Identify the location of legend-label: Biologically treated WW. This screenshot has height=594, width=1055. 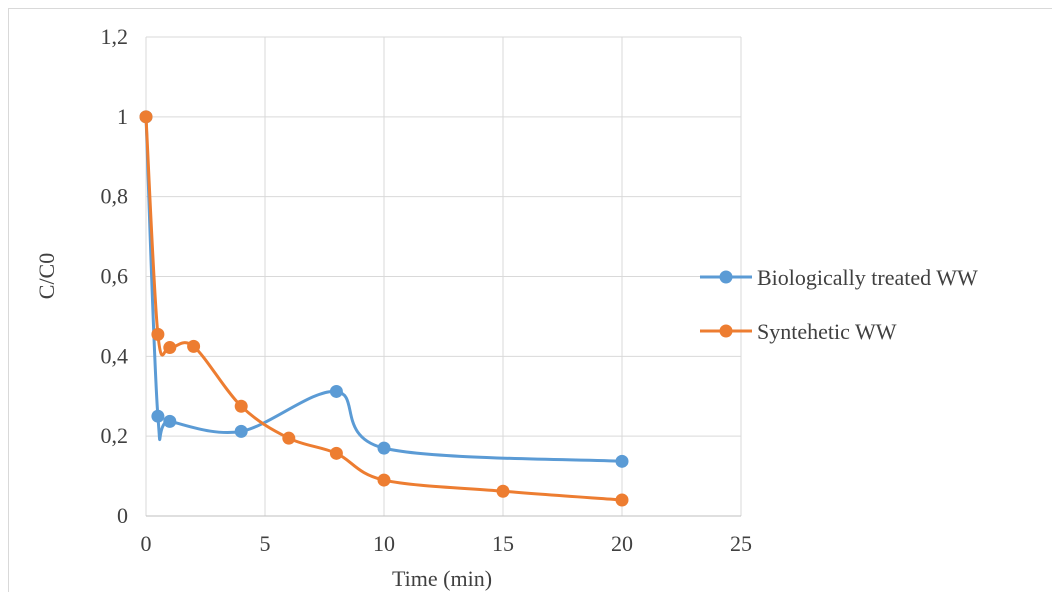
(867, 277).